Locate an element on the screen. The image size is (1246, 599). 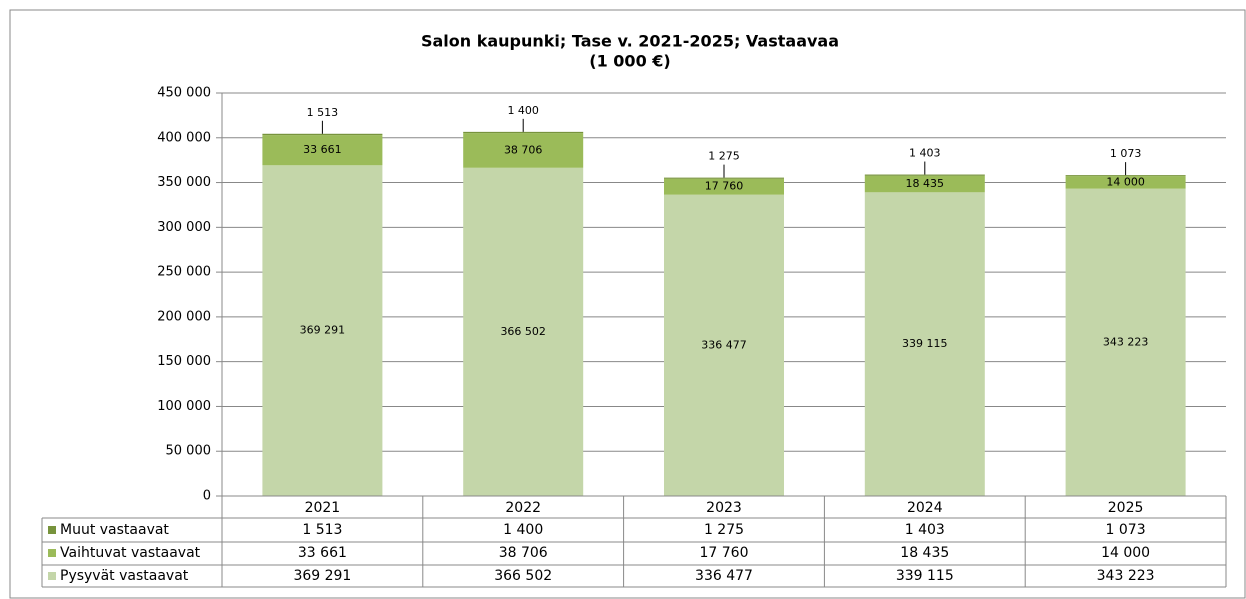
data-label: 366 502 is located at coordinates (523, 331).